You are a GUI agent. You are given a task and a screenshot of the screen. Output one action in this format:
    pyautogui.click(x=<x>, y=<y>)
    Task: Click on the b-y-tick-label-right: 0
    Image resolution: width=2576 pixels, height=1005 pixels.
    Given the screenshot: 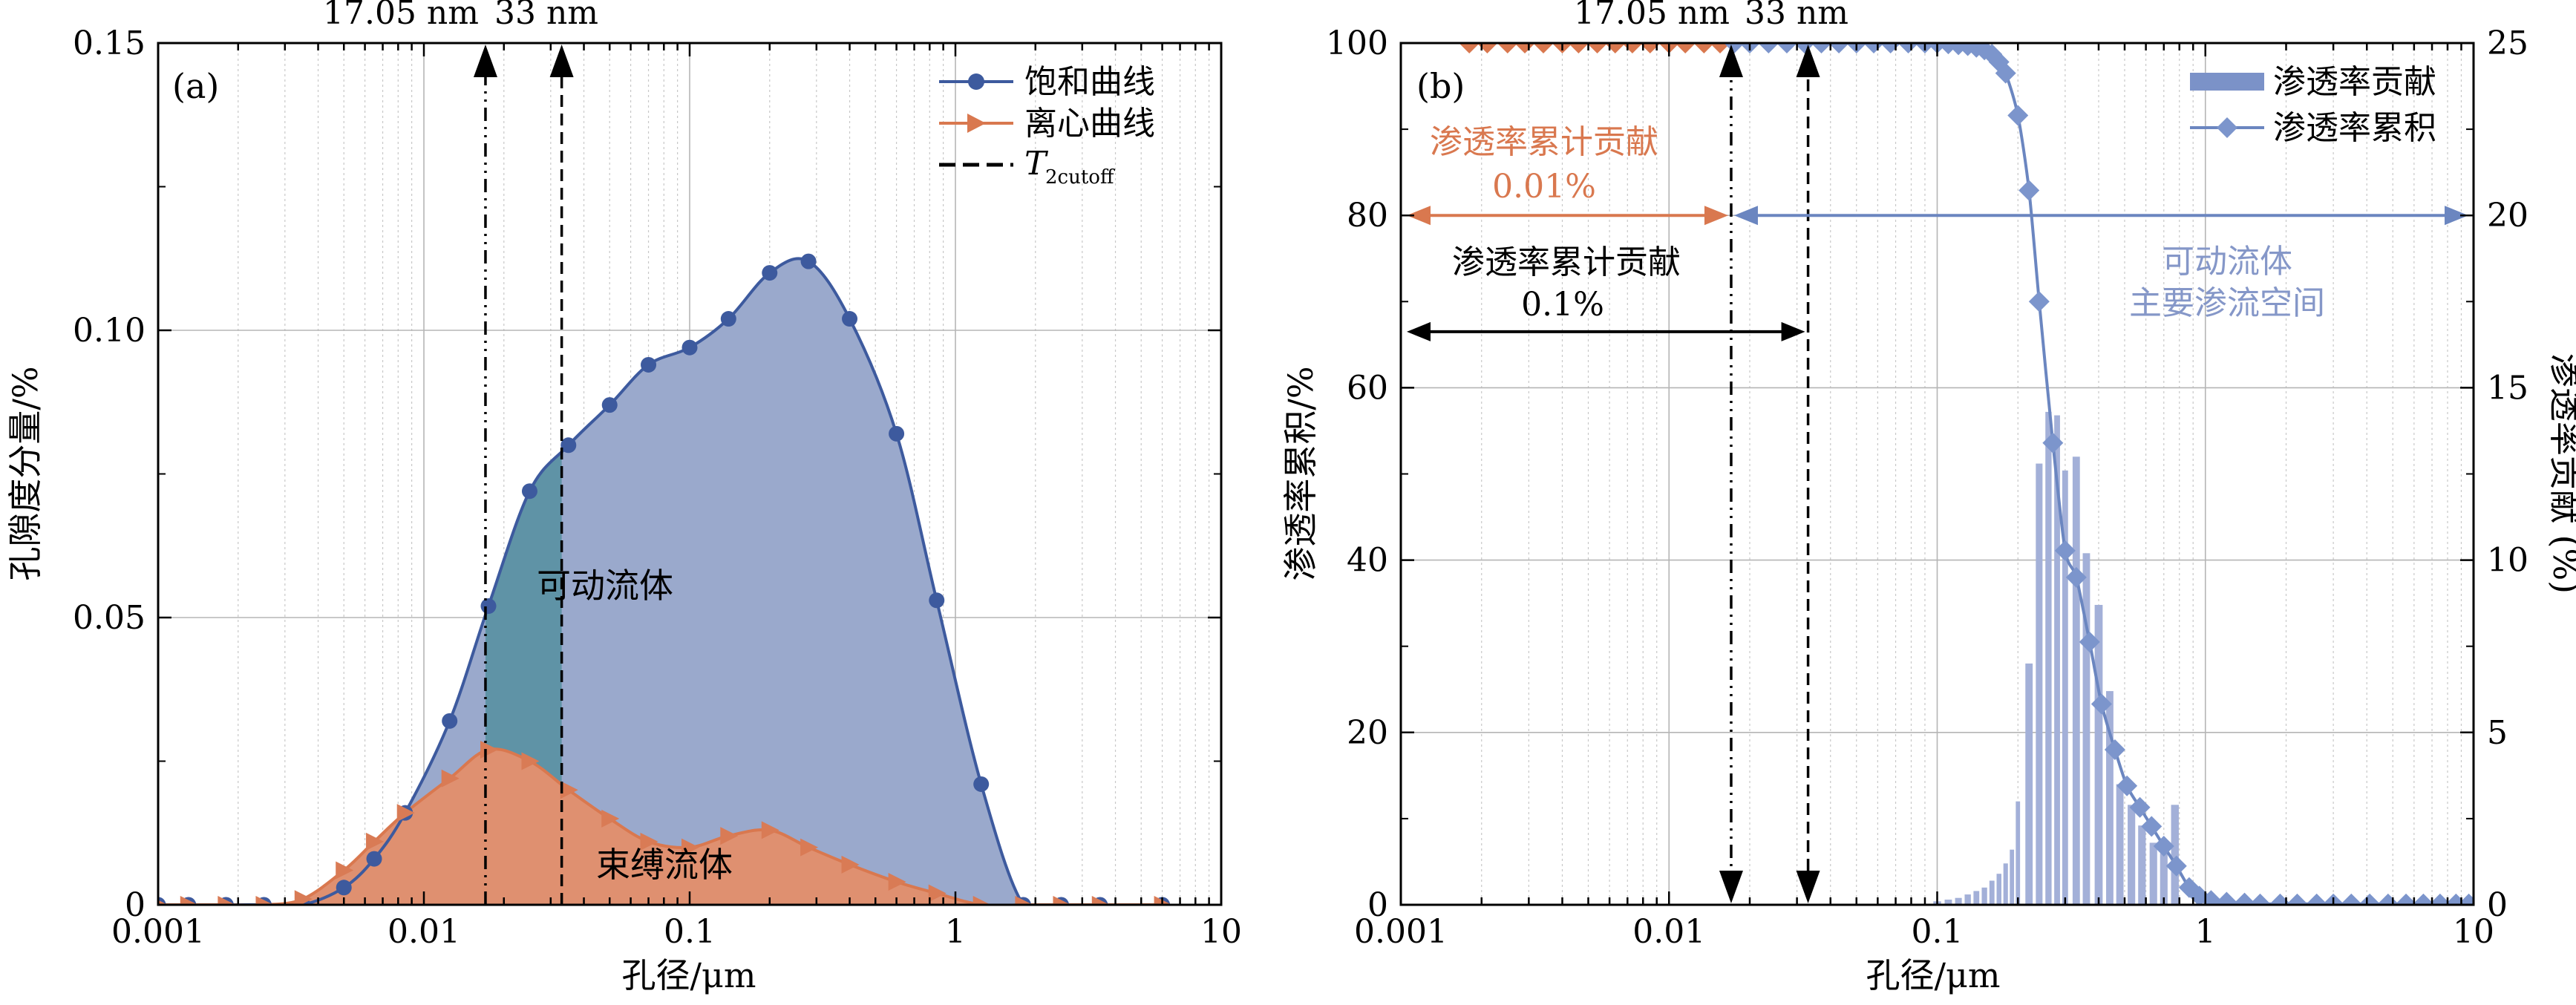 What is the action you would take?
    pyautogui.click(x=2497, y=905)
    